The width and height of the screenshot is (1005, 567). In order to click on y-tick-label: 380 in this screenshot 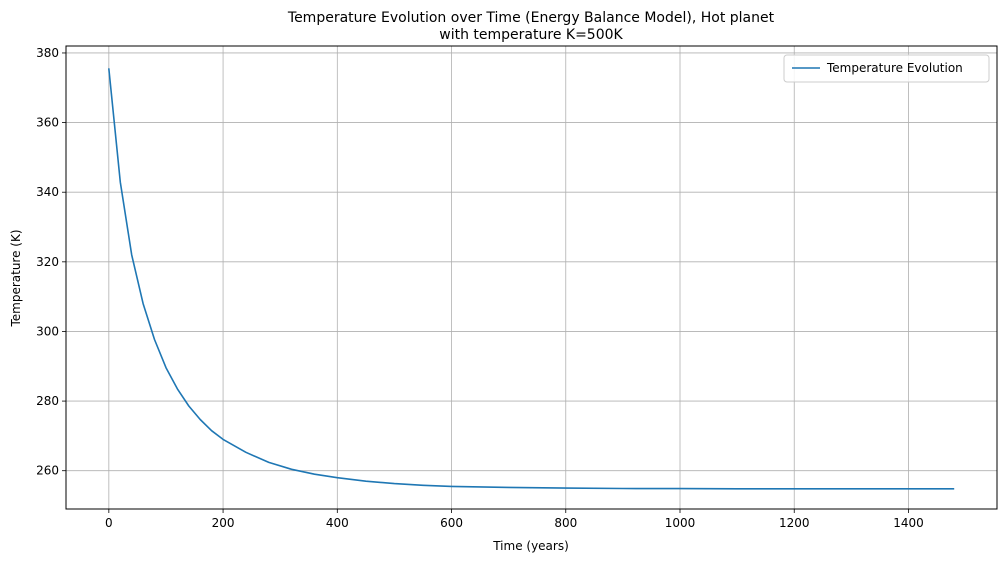, I will do `click(47, 53)`.